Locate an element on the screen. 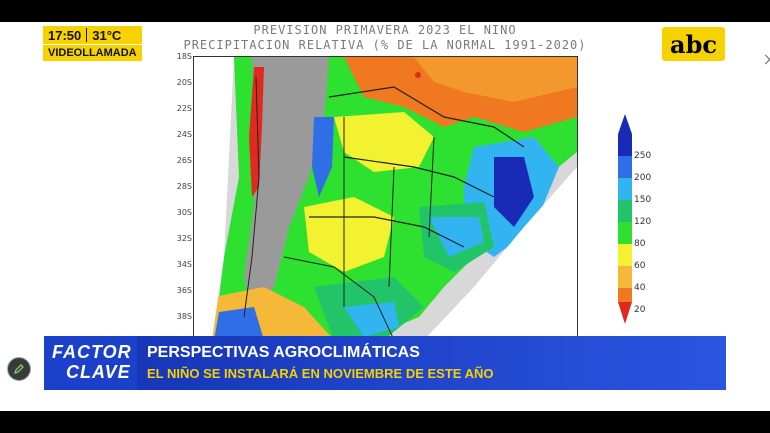 This screenshot has width=770, height=433. program-brand: FACTOR CLAVE is located at coordinates (90, 363).